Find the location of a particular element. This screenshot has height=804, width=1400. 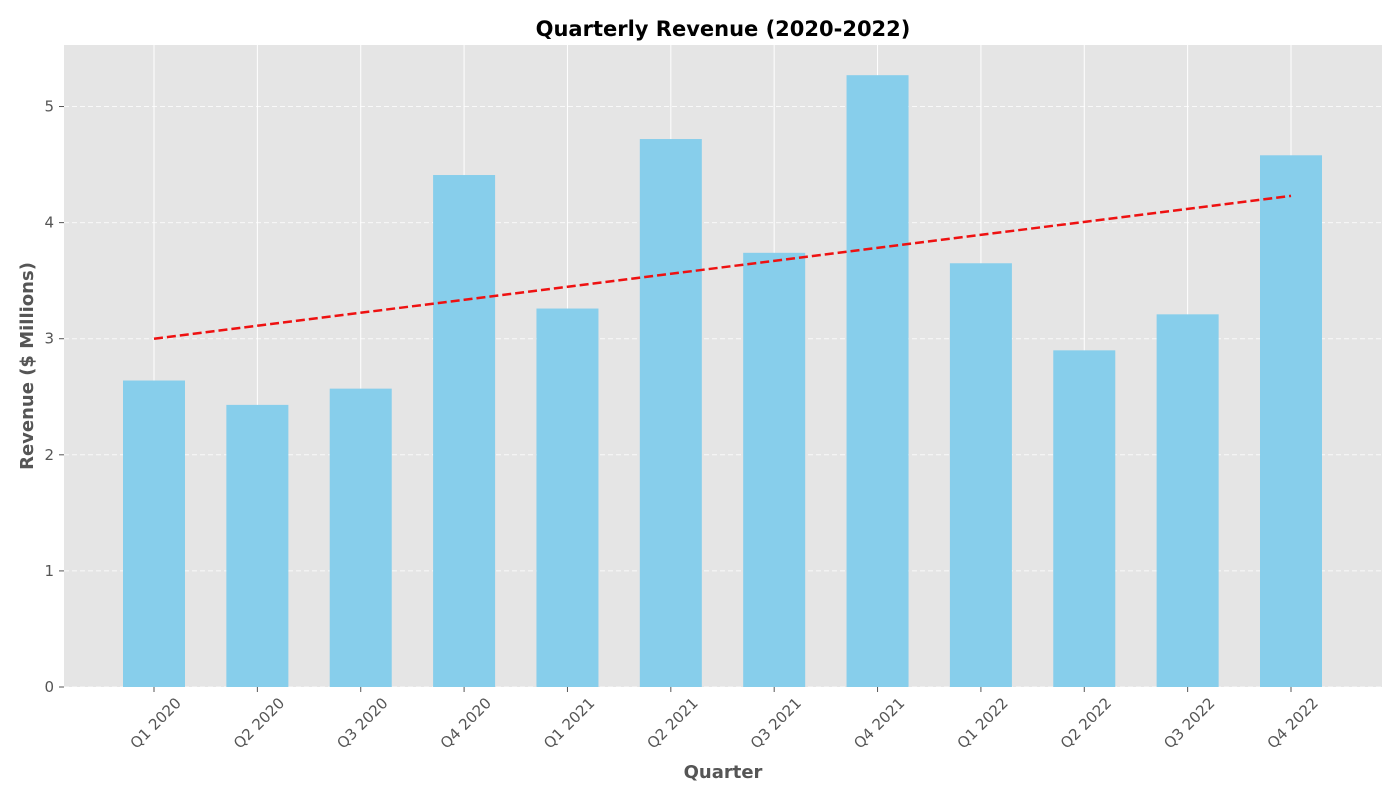

y-axis: 0 1 2 3 4 5 is located at coordinates (54, 397).